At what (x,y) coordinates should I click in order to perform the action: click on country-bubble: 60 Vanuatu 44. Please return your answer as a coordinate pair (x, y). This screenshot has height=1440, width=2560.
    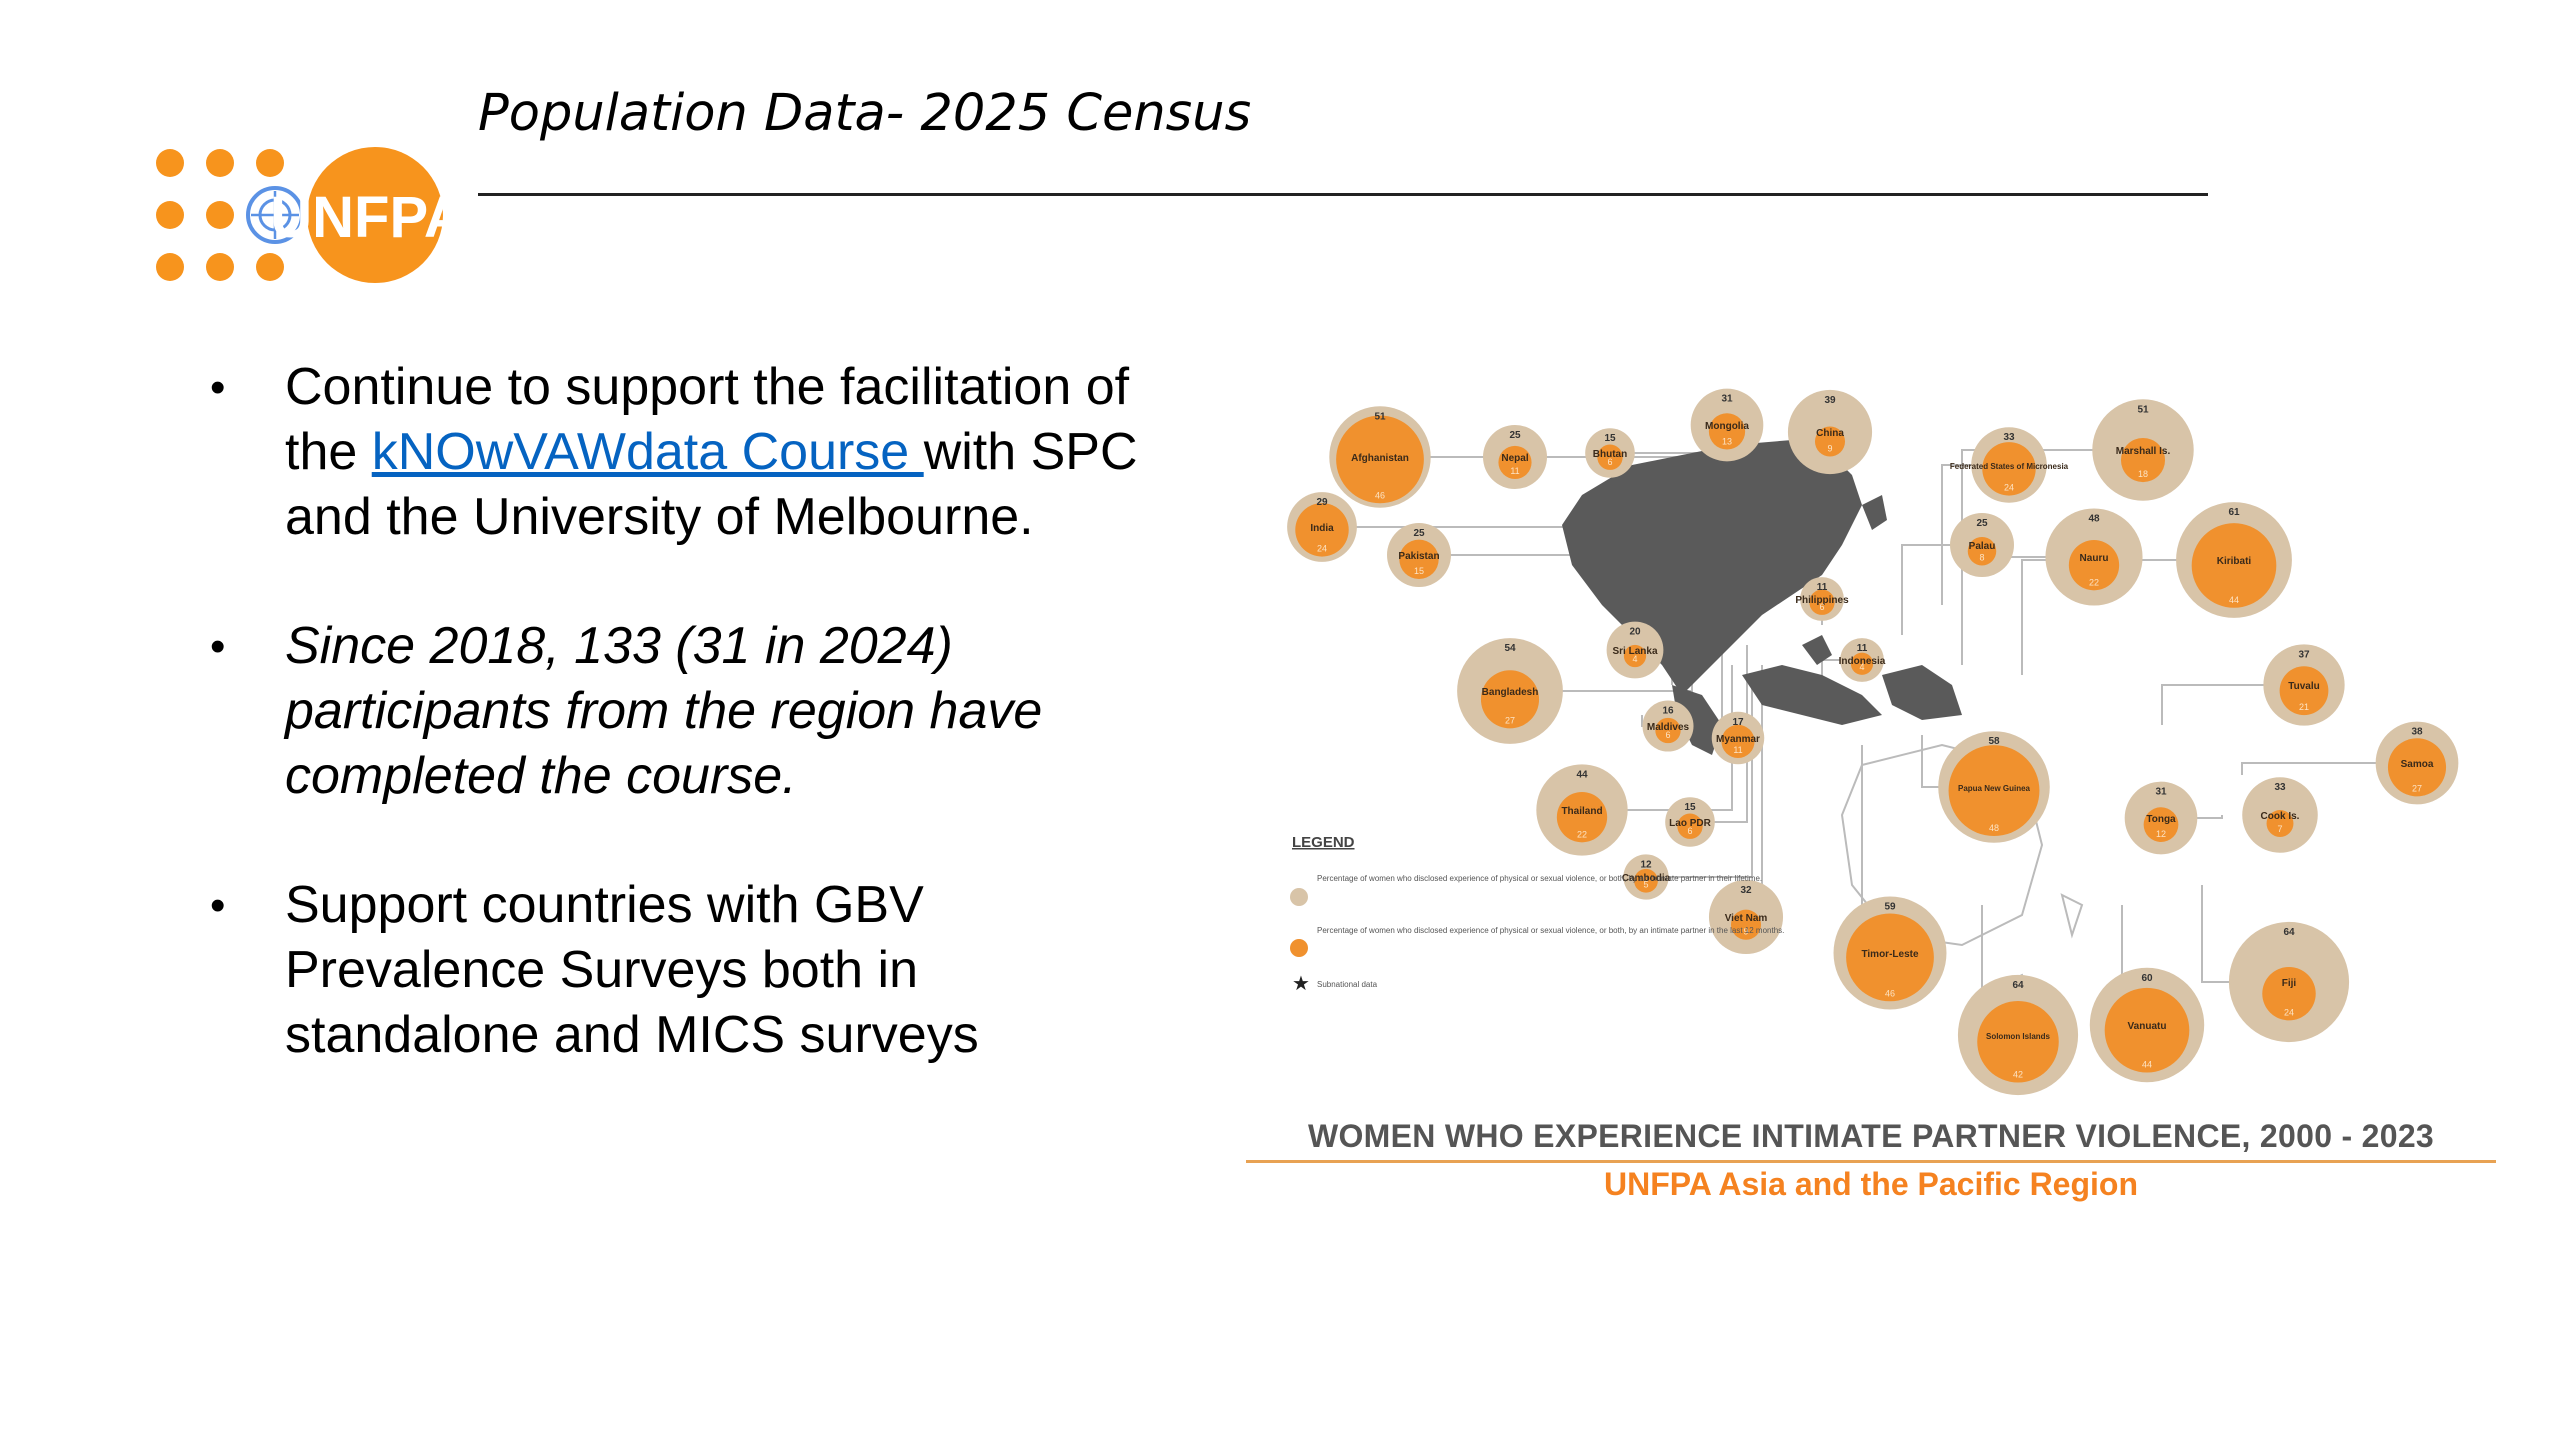
    Looking at the image, I should click on (2147, 1025).